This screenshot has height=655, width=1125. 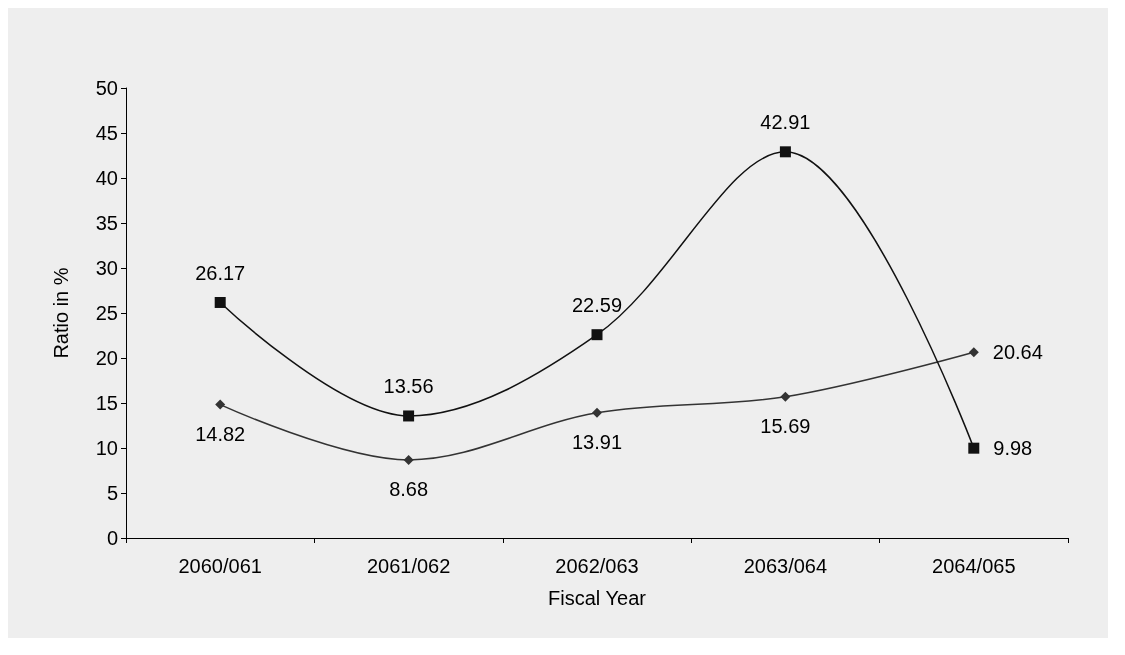 I want to click on y-tick-label: 45, so click(x=106, y=133).